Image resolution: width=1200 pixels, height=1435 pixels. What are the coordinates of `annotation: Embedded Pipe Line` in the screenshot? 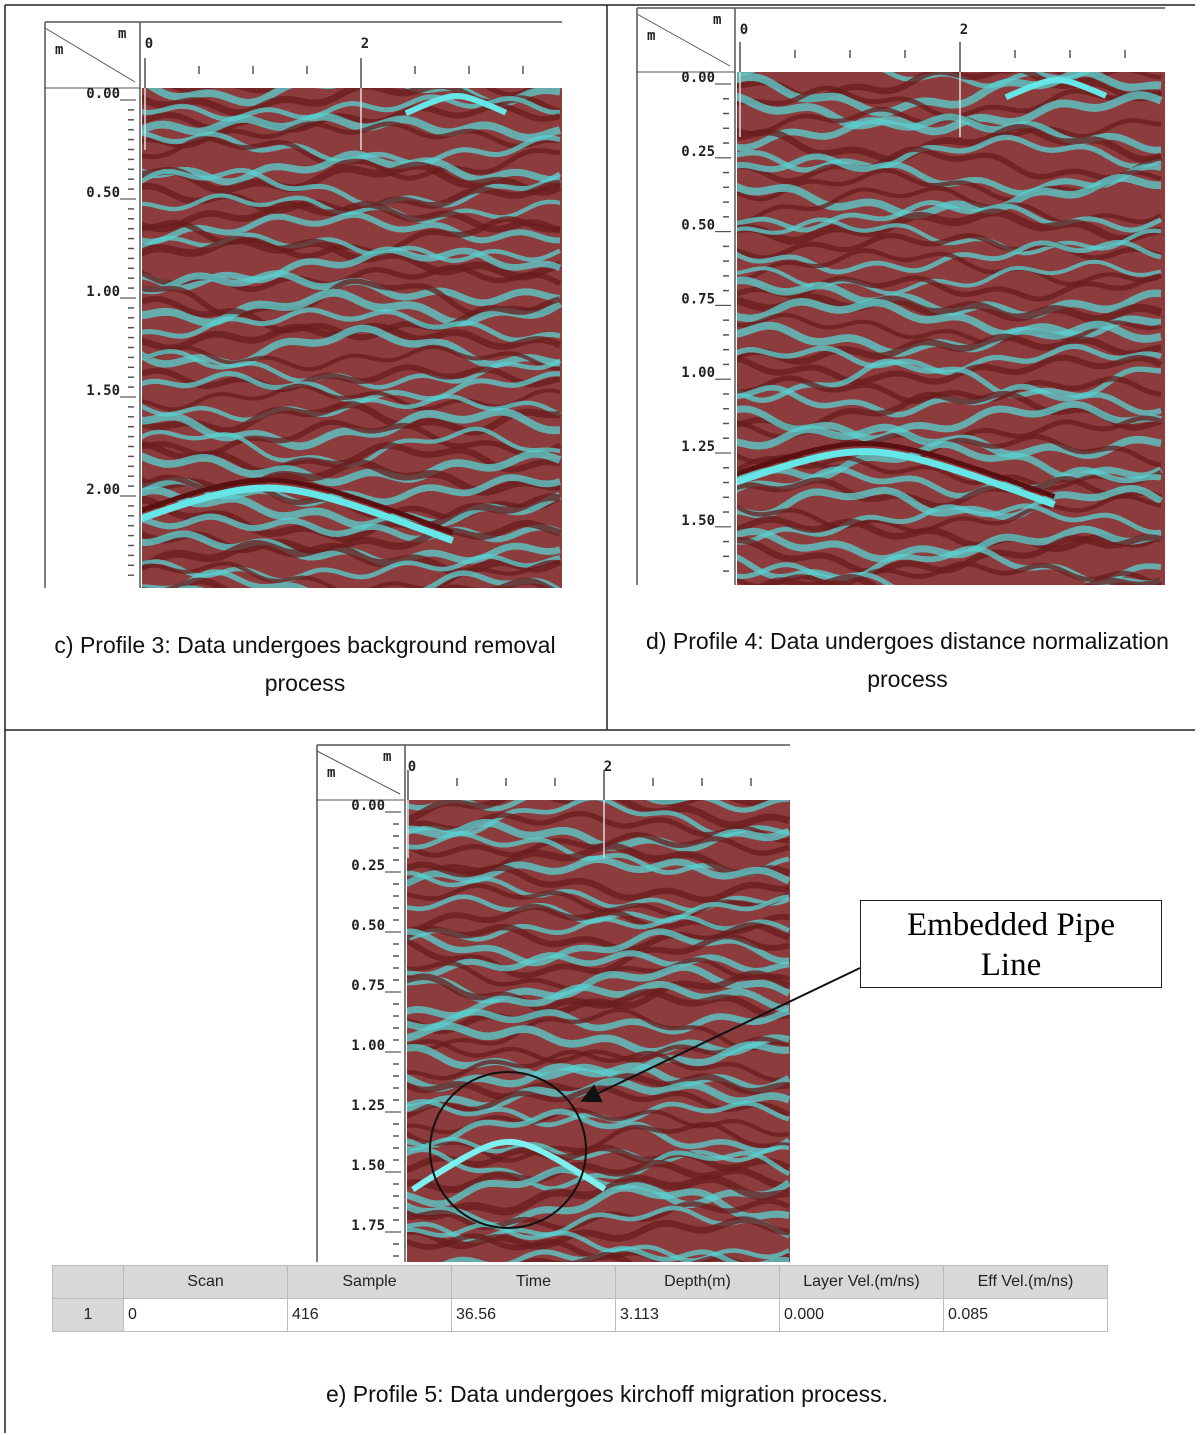 It's located at (1011, 944).